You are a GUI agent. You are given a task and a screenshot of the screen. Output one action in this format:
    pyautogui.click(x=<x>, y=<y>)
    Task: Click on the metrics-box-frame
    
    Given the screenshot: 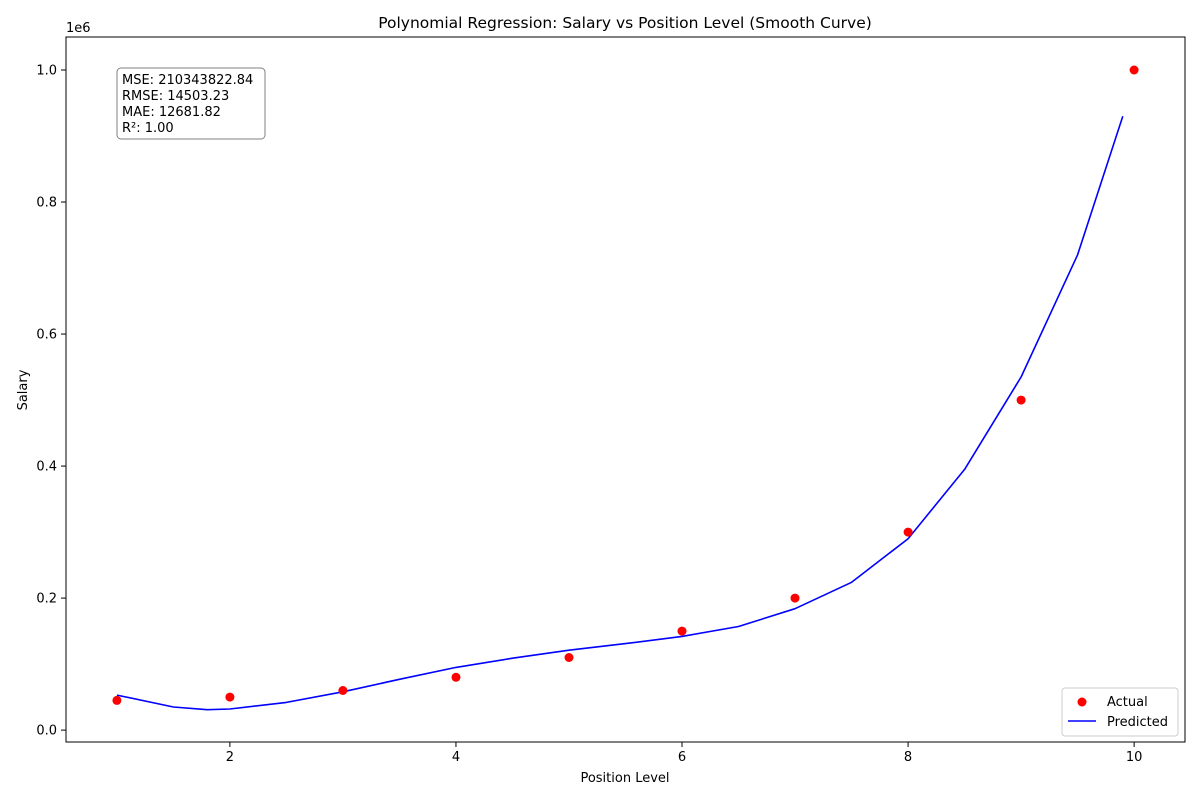 What is the action you would take?
    pyautogui.click(x=191, y=103)
    